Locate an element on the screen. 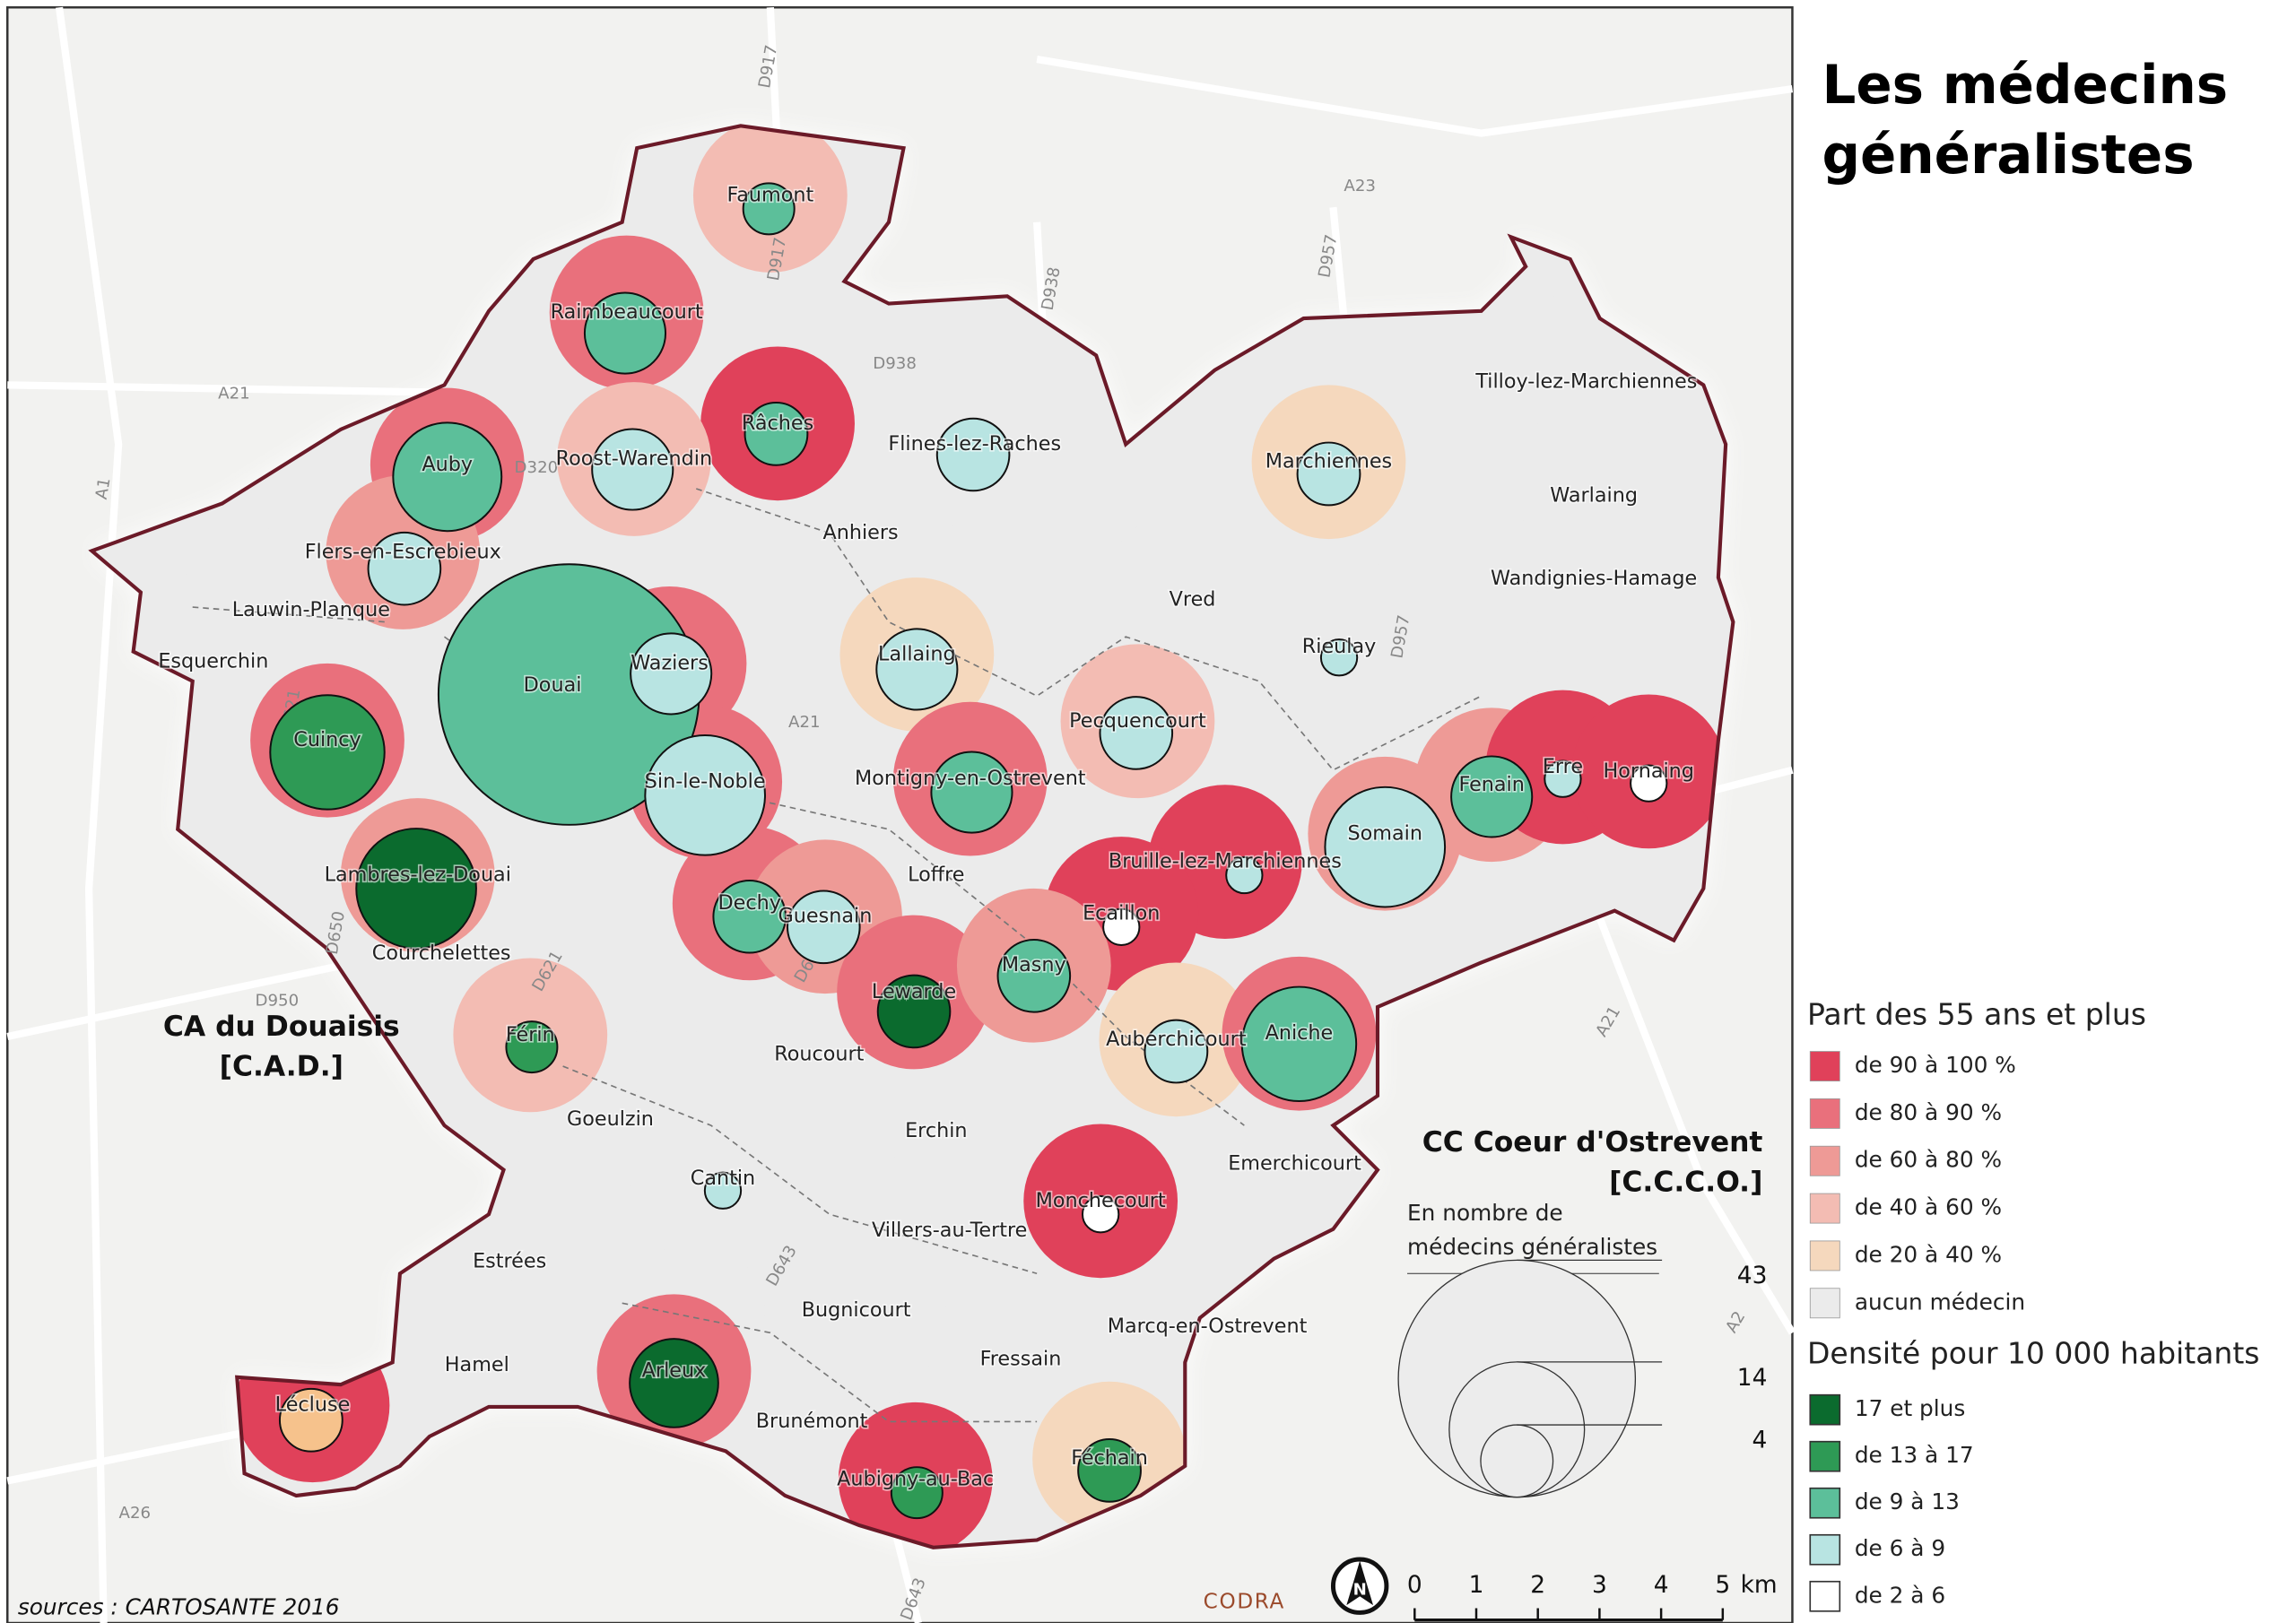 The height and width of the screenshot is (1623, 2296). territory-label: [C.C.C.O.] is located at coordinates (1685, 1183).